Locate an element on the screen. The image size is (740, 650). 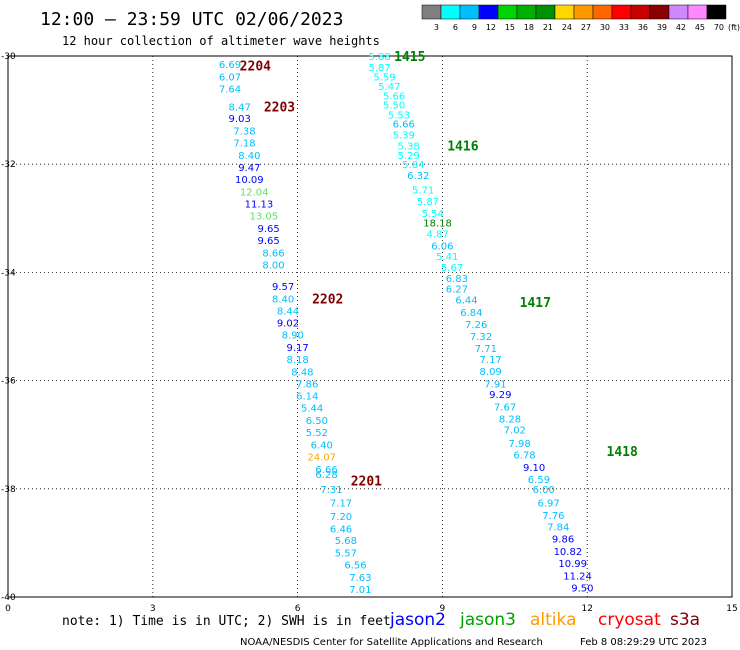
wave-height-label: 8.47 is located at coordinates (240, 107).